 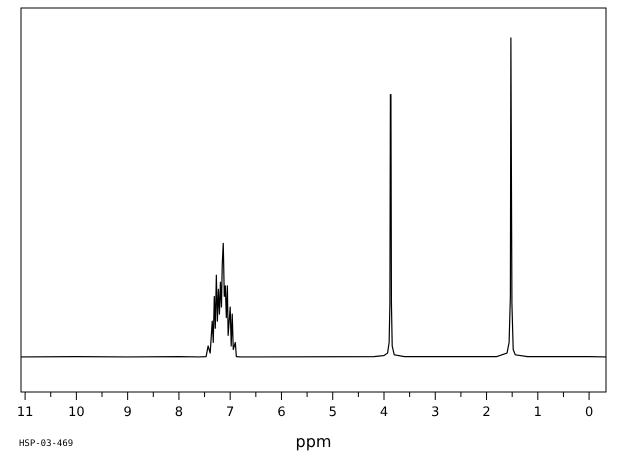 What do you see at coordinates (281, 412) in the screenshot?
I see `x-tick-label: 6` at bounding box center [281, 412].